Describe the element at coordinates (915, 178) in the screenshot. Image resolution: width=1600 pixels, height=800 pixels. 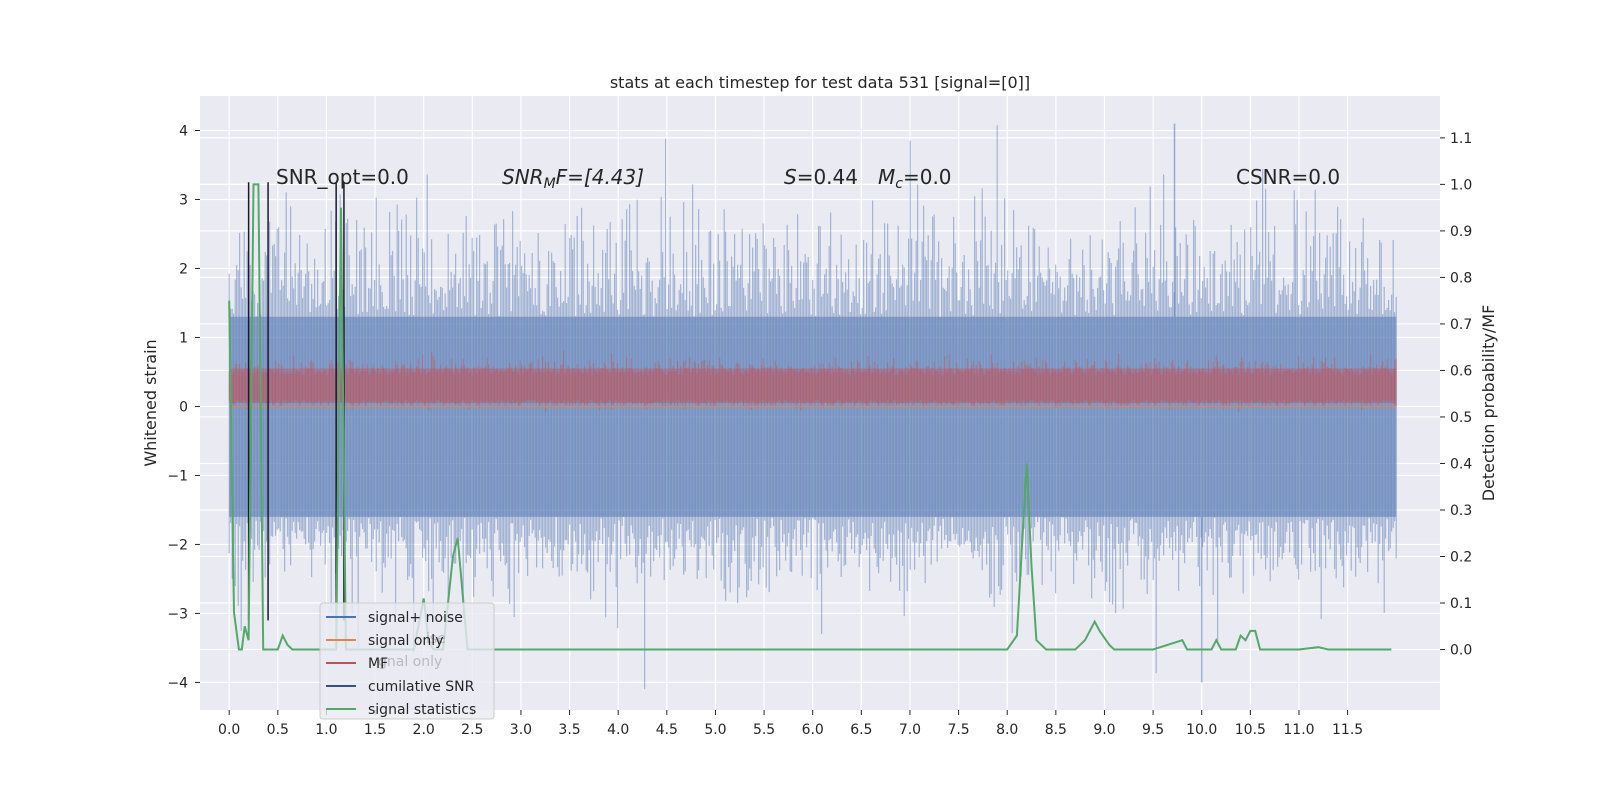
I see `annotation-mc: Mc=0.0` at that location.